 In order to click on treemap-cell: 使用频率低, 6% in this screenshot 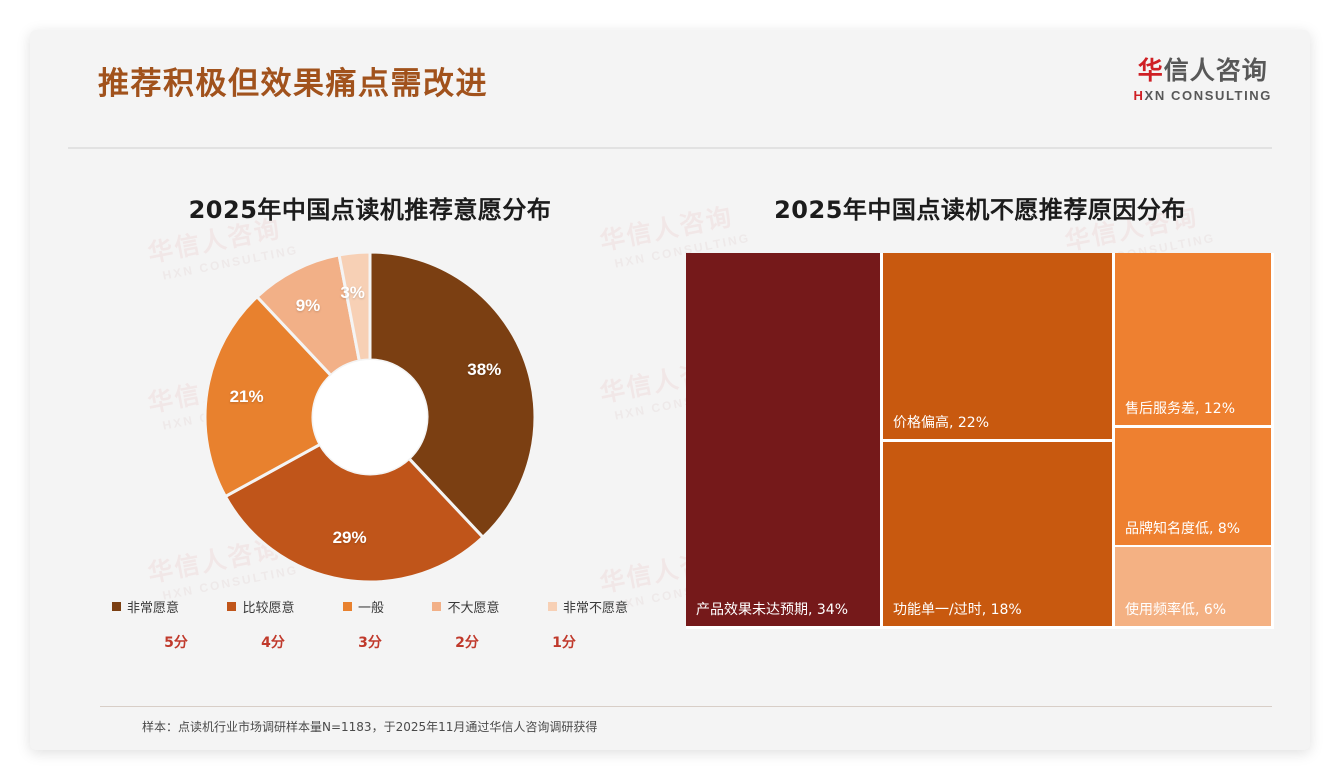, I will do `click(1193, 586)`.